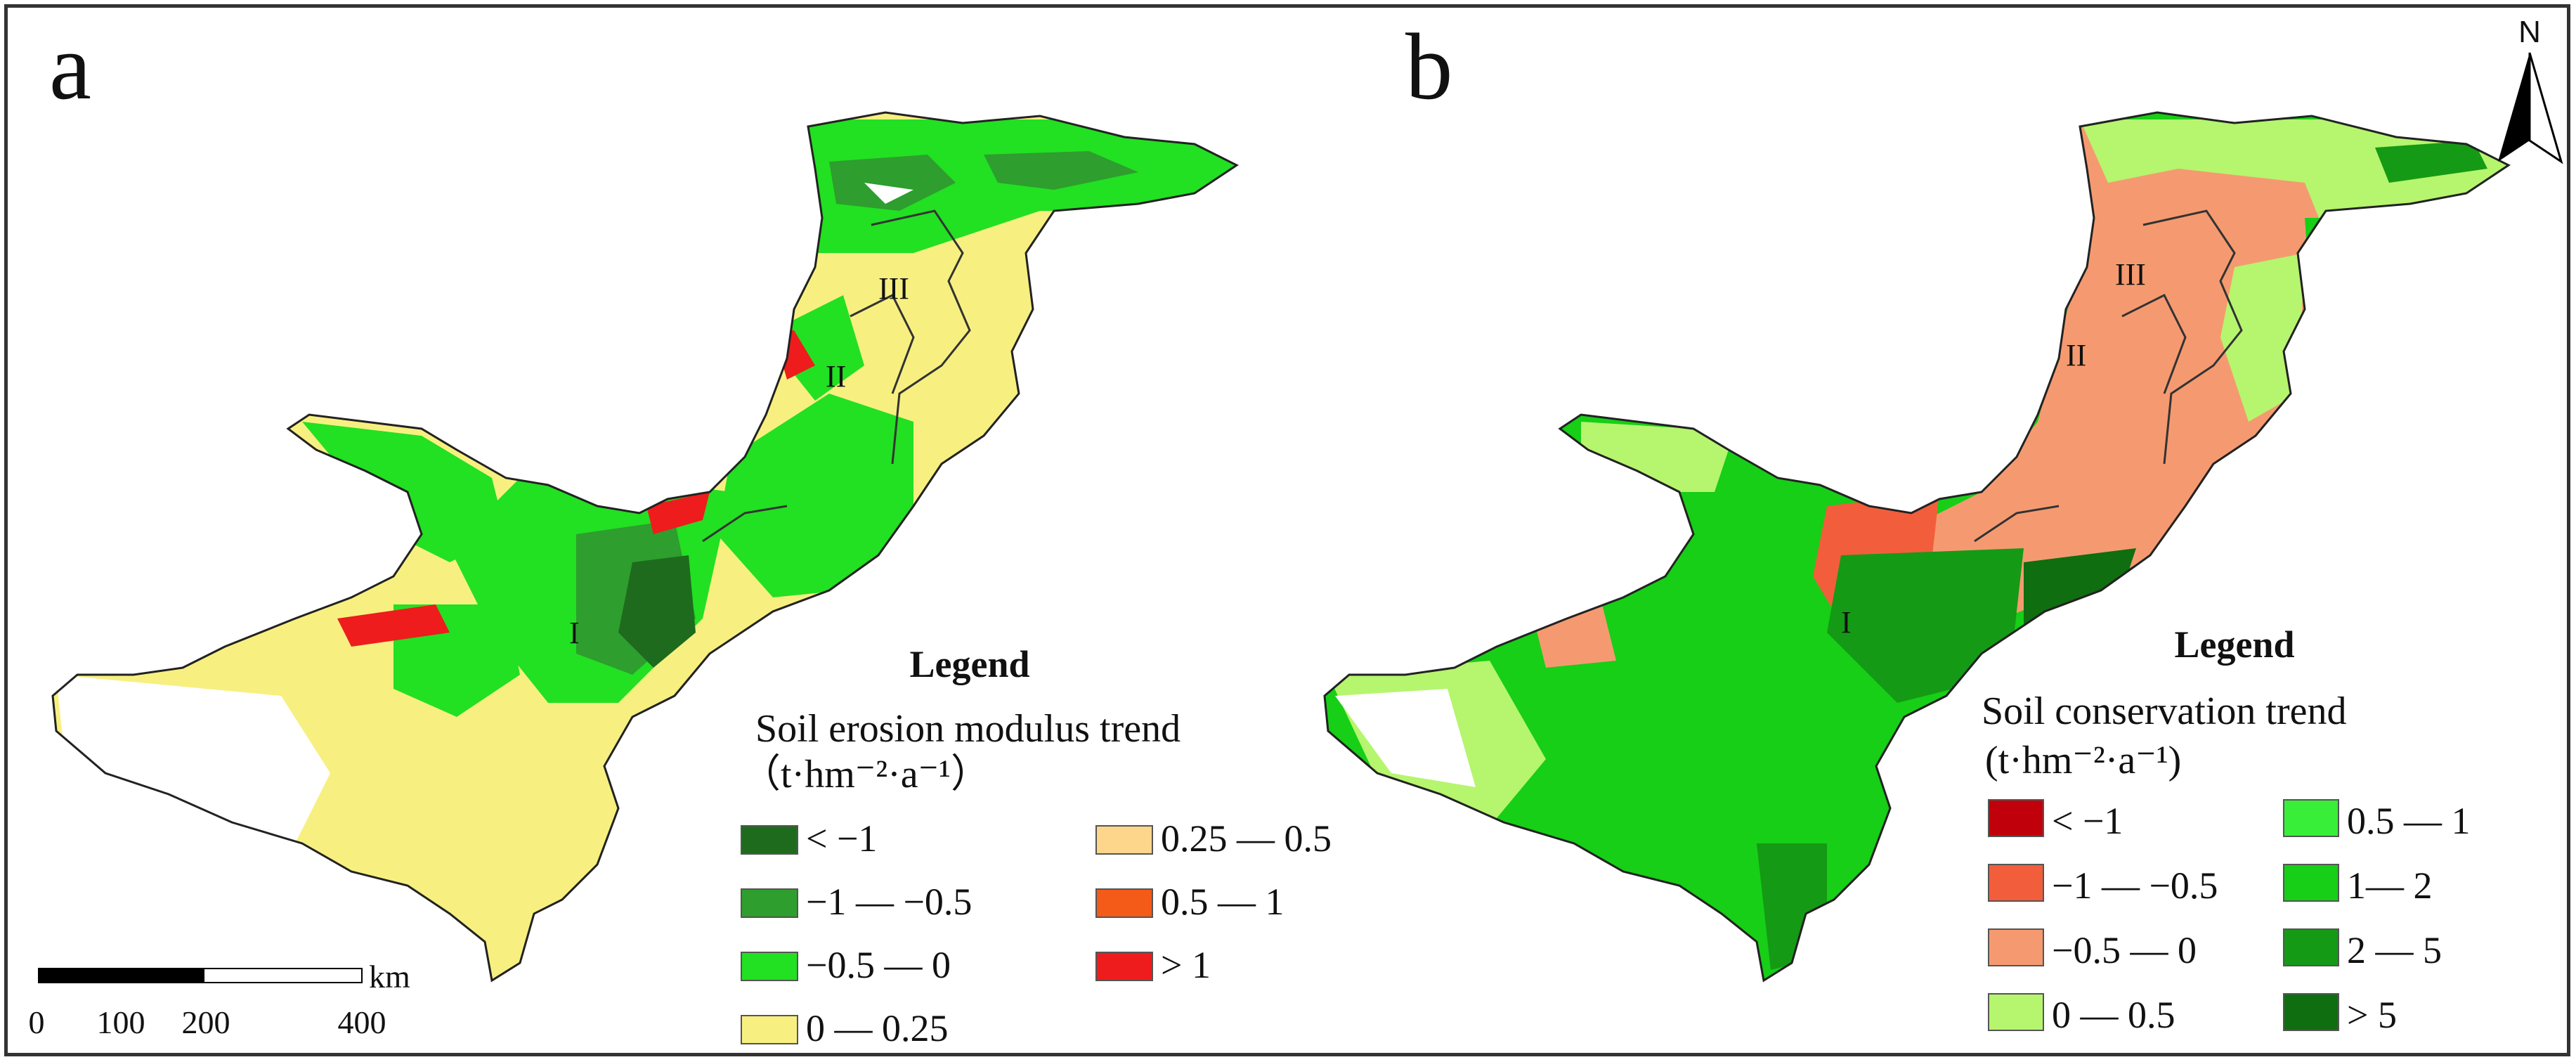 The image size is (2576, 1062). I want to click on panel-b-zone-boundary, so click(2108, 376).